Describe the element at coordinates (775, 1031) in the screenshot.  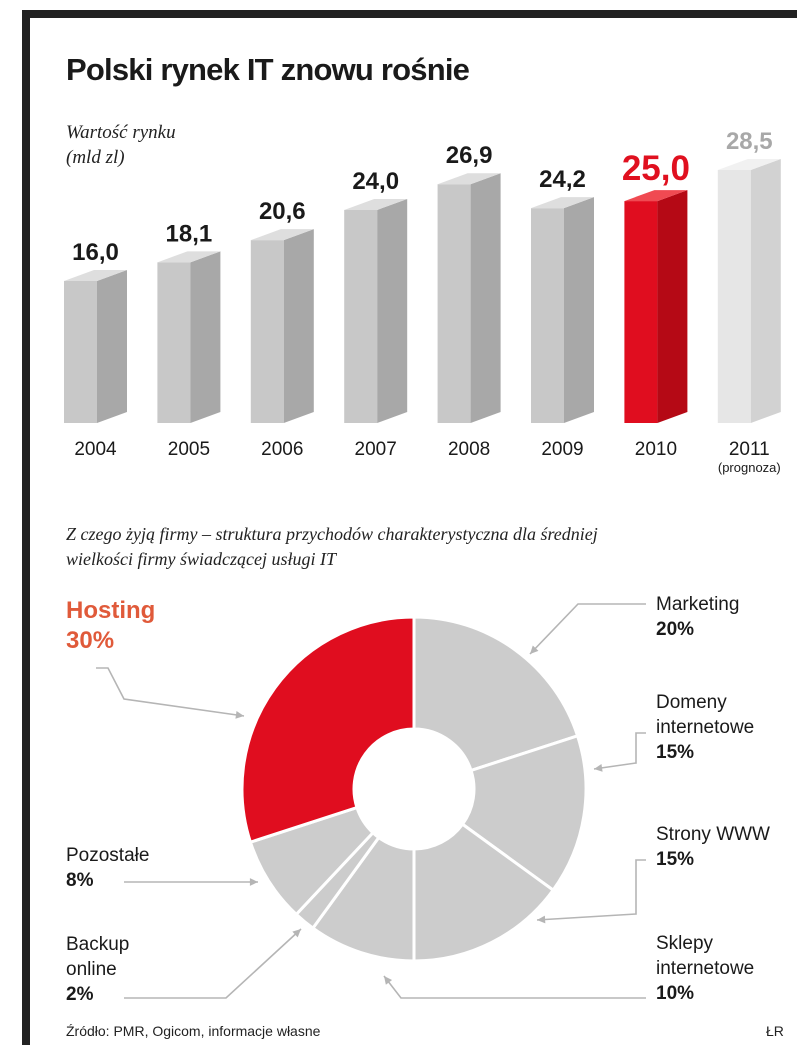
I see `author-initials: ŁR` at that location.